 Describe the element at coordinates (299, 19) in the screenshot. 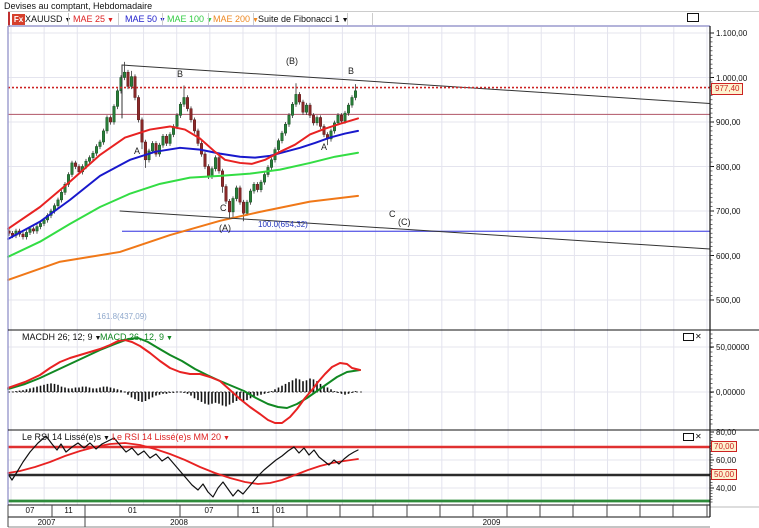

I see `toolbar-item-label: Suite de Fibonacci 1` at that location.